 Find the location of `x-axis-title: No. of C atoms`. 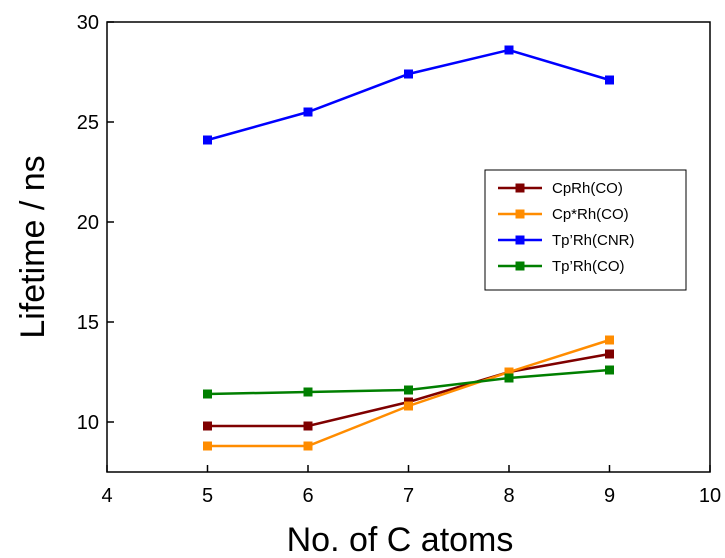

x-axis-title: No. of C atoms is located at coordinates (400, 539).